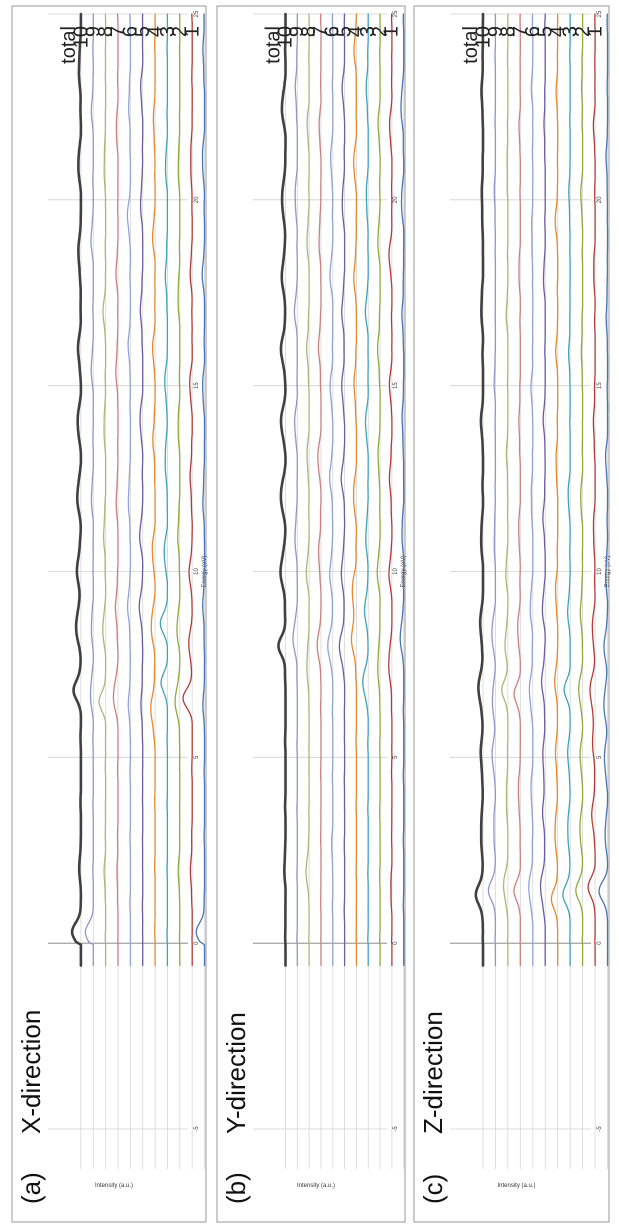  What do you see at coordinates (236, 1073) in the screenshot?
I see `panel-title: Y-direction` at bounding box center [236, 1073].